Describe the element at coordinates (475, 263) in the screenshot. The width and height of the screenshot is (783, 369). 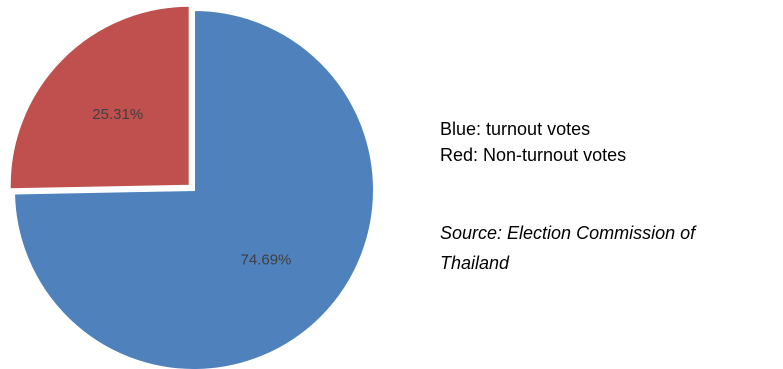
I see `source-line-2: Thailand` at that location.